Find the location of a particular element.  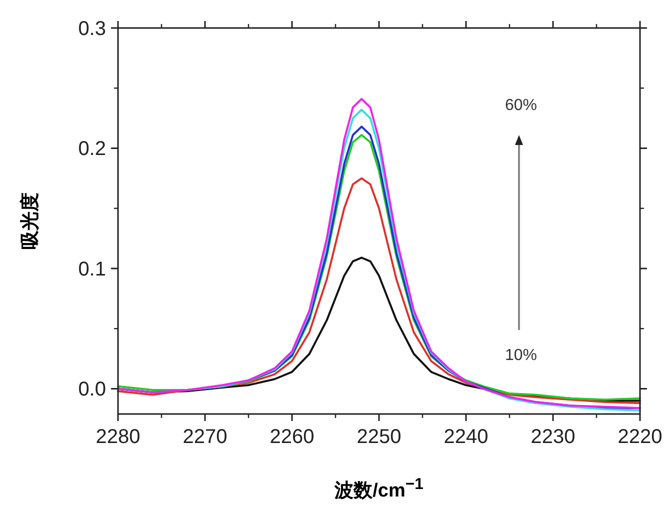

annotation: 10% is located at coordinates (521, 355).